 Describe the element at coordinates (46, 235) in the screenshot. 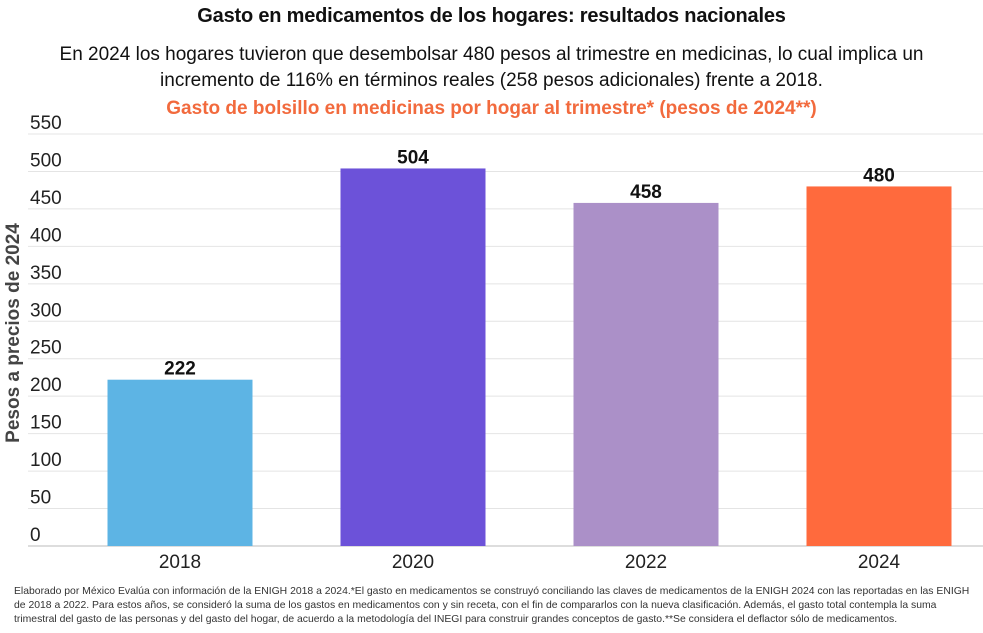

I see `y-tick-label: 400` at that location.